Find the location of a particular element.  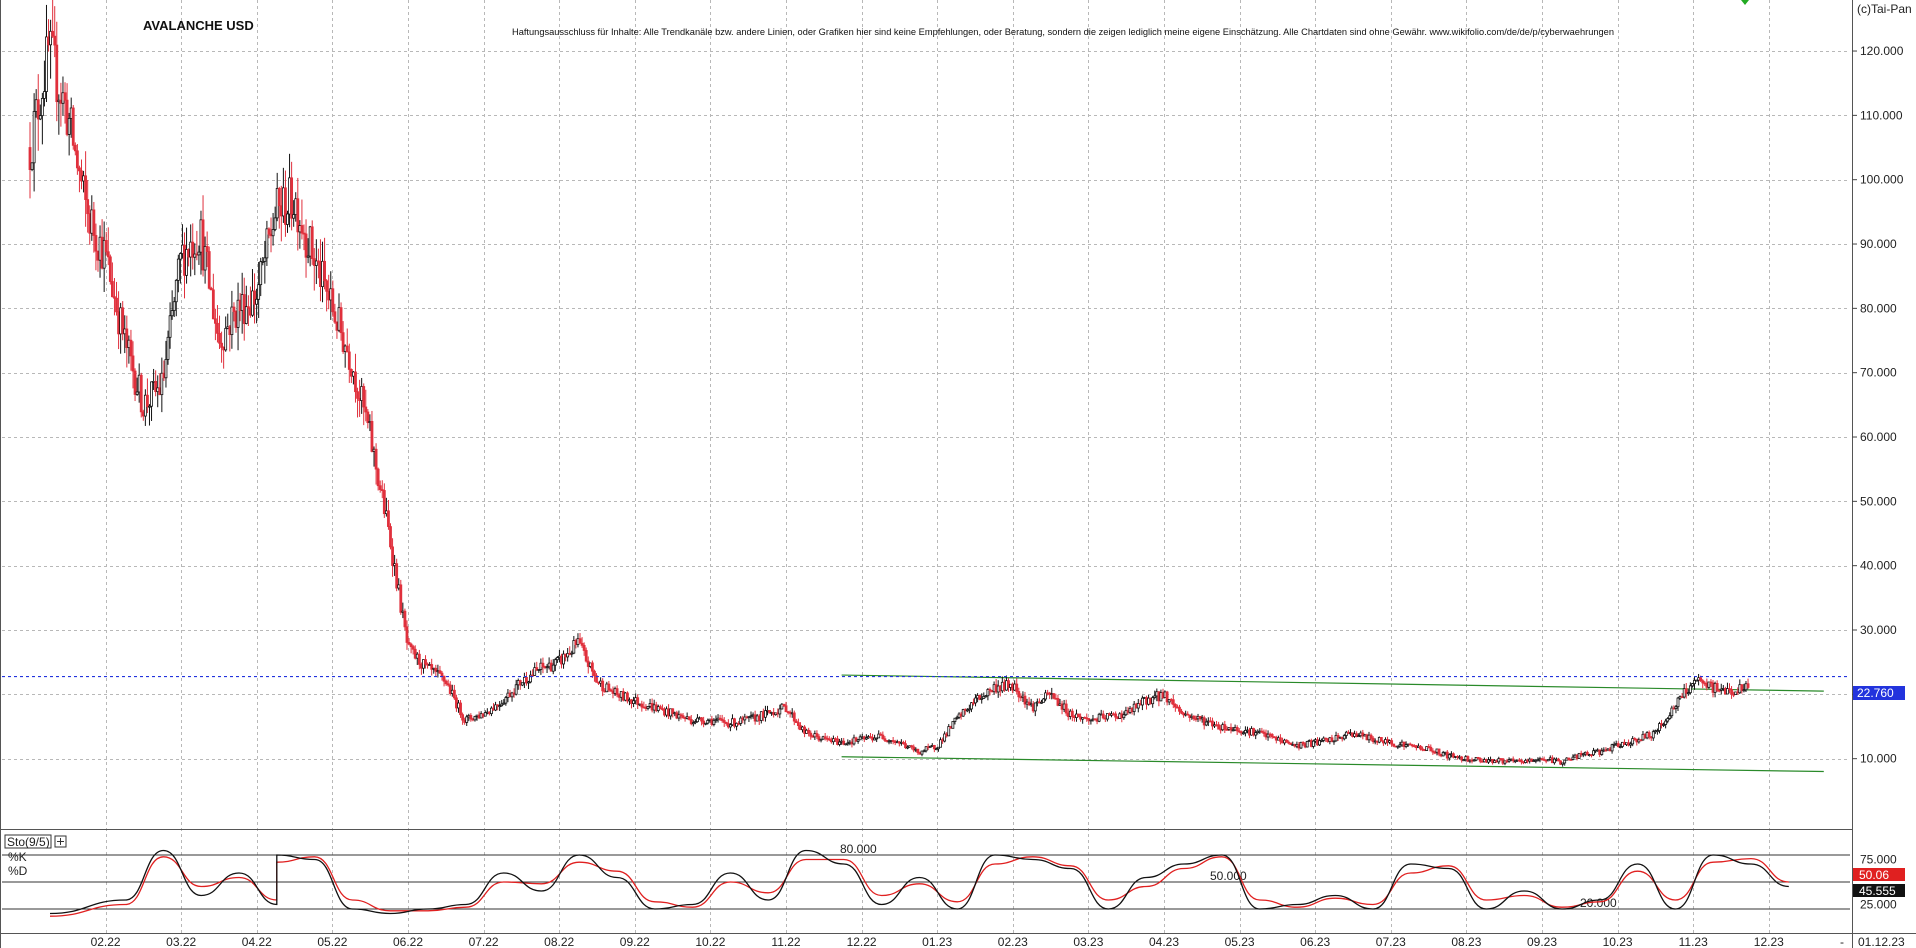

svg-text: 22.760 is located at coordinates (1875, 693).